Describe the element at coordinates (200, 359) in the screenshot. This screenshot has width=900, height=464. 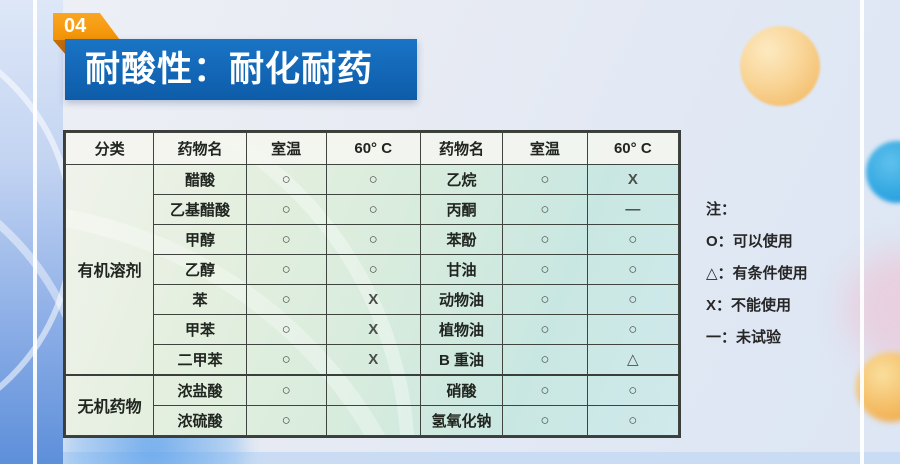
I see `drug-name-cell: 二甲苯` at that location.